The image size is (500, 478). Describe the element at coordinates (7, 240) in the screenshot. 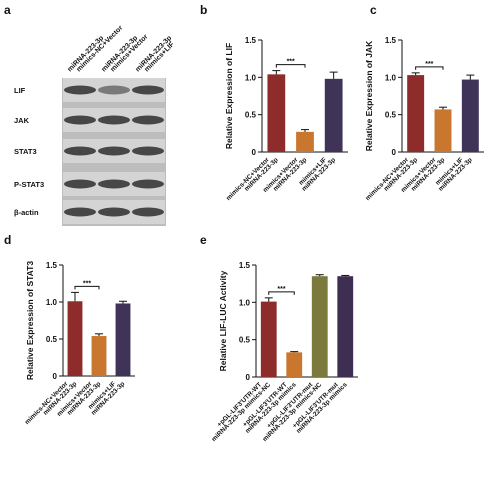

I see `panel-label: d` at that location.